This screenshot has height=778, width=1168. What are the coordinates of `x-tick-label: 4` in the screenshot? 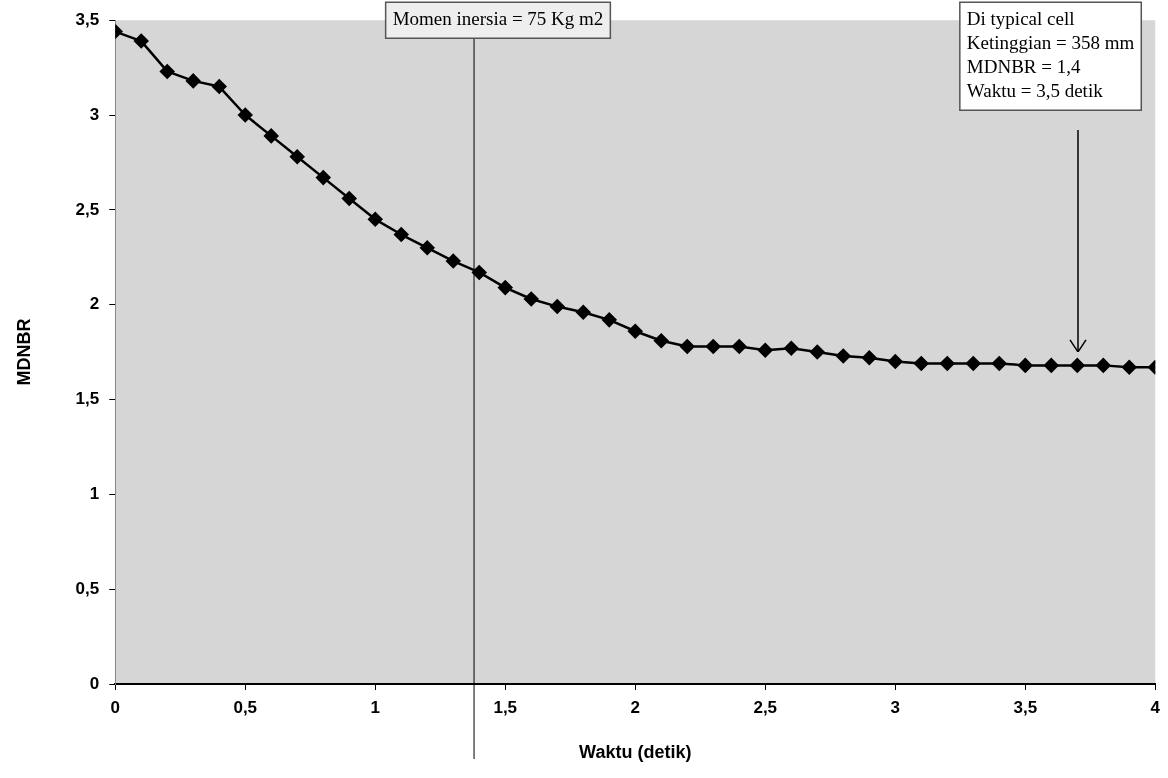 It's located at (1155, 707).